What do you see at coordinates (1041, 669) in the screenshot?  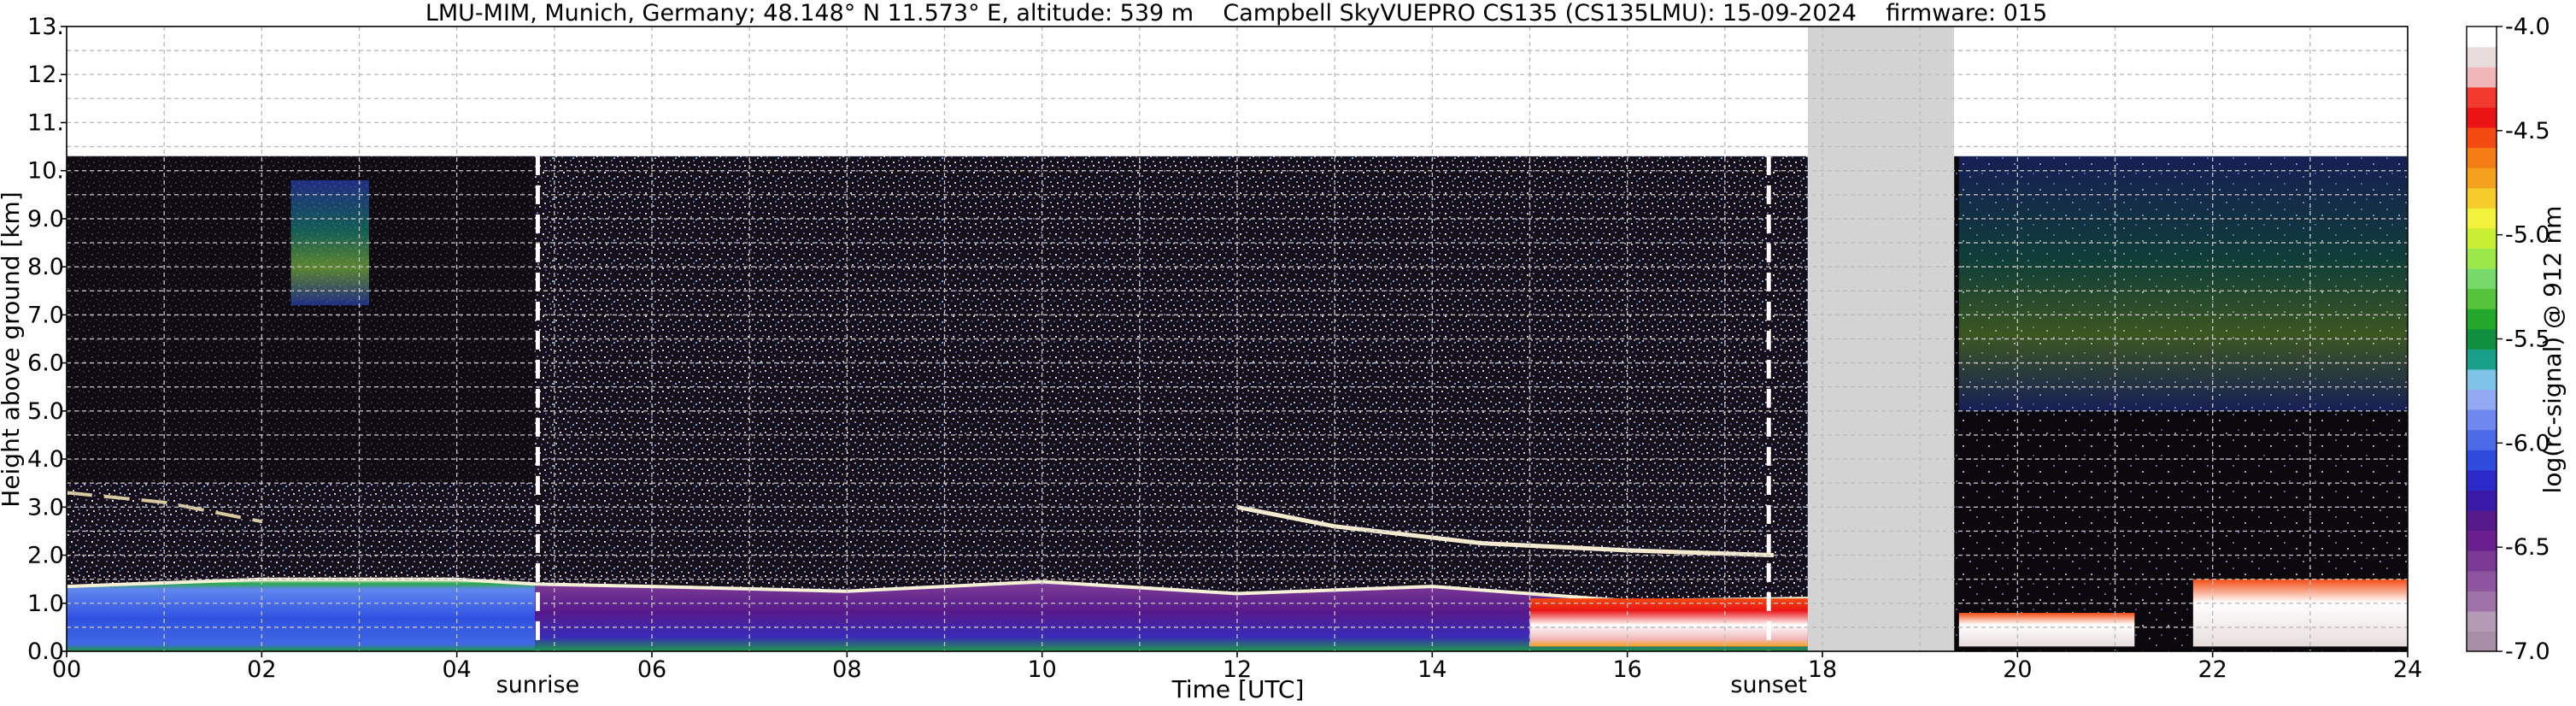 I see `x-tick-label: 10` at bounding box center [1041, 669].